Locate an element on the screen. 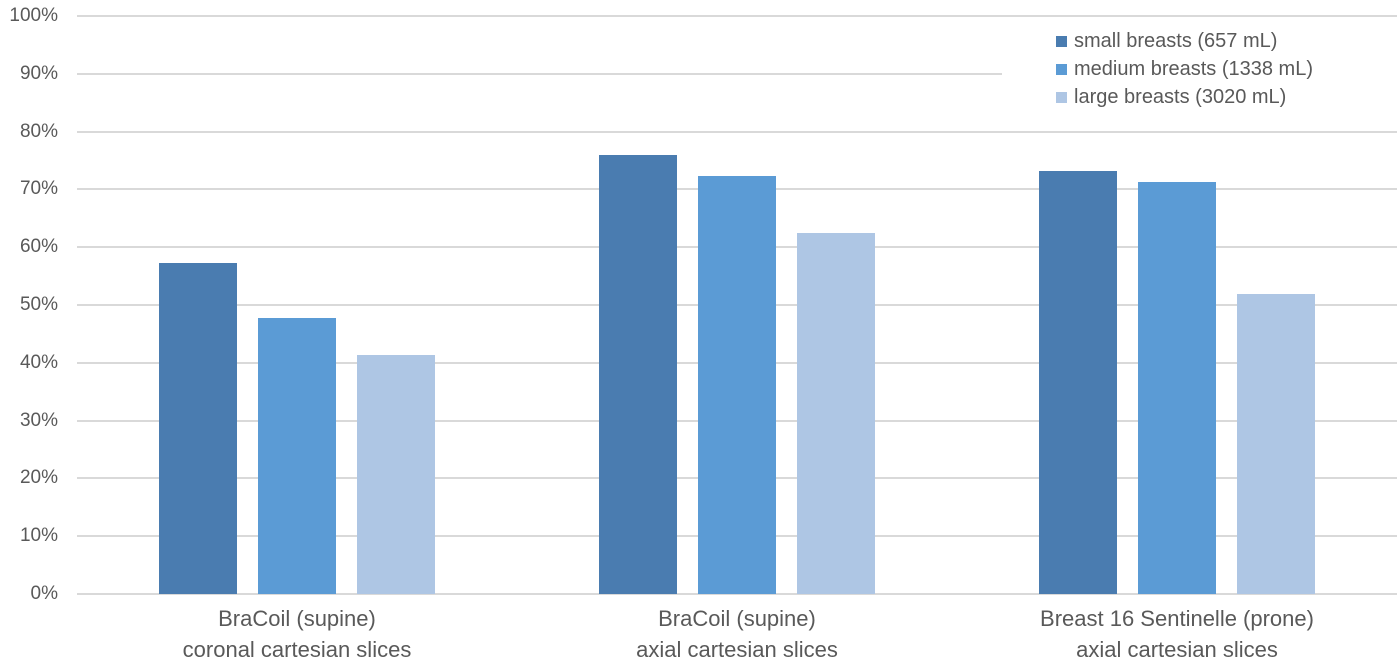 The image size is (1397, 670). y-axis-tick-label: 90% is located at coordinates (38, 73).